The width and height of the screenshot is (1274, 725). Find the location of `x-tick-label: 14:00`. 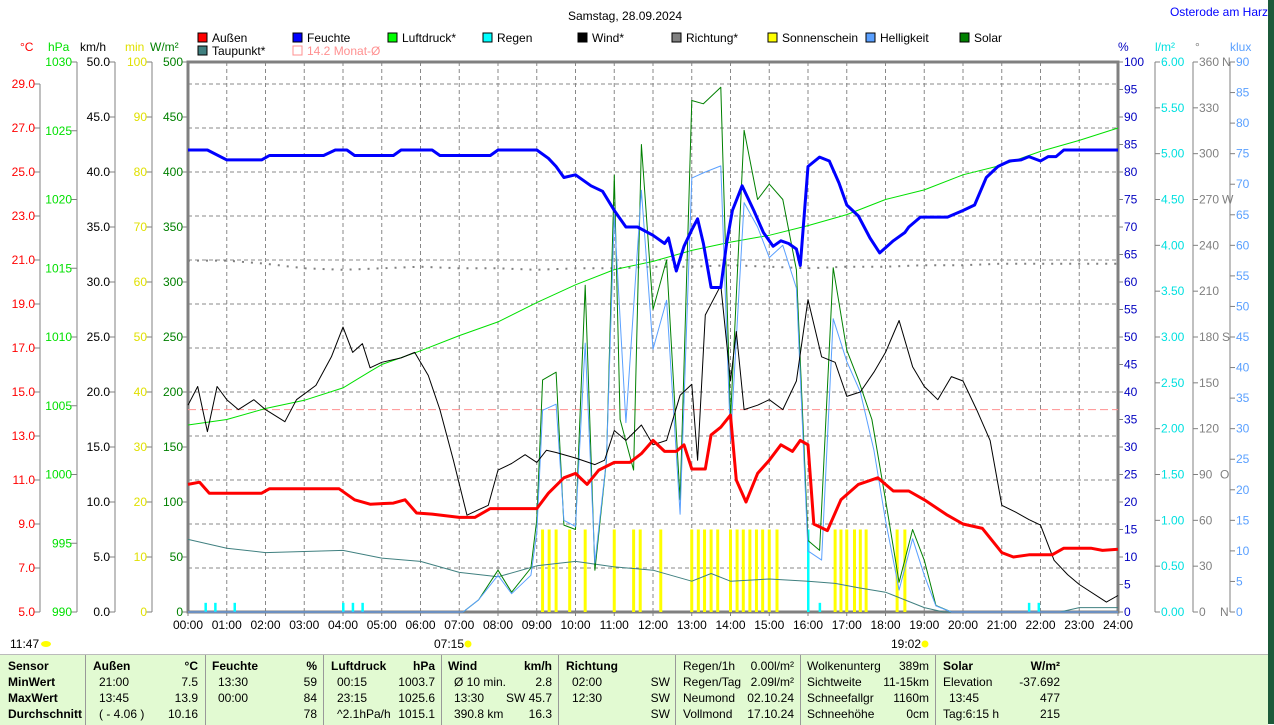

x-tick-label: 14:00 is located at coordinates (730, 625).